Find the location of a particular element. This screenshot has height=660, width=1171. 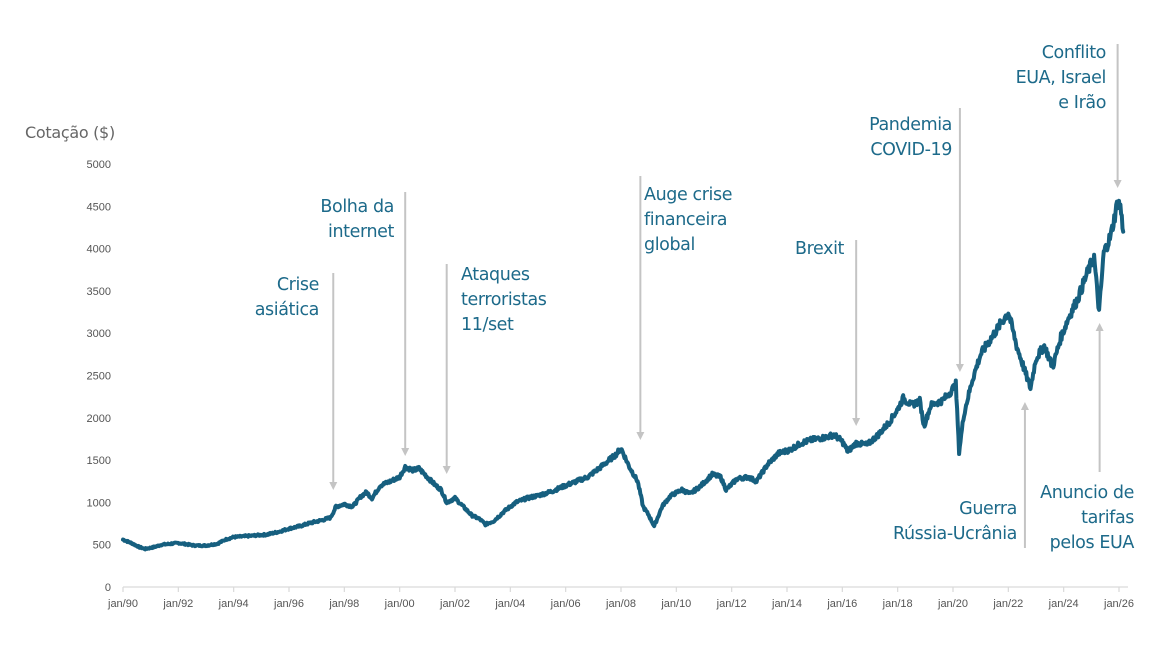

annotation-text: Anuncio de is located at coordinates (1087, 493).